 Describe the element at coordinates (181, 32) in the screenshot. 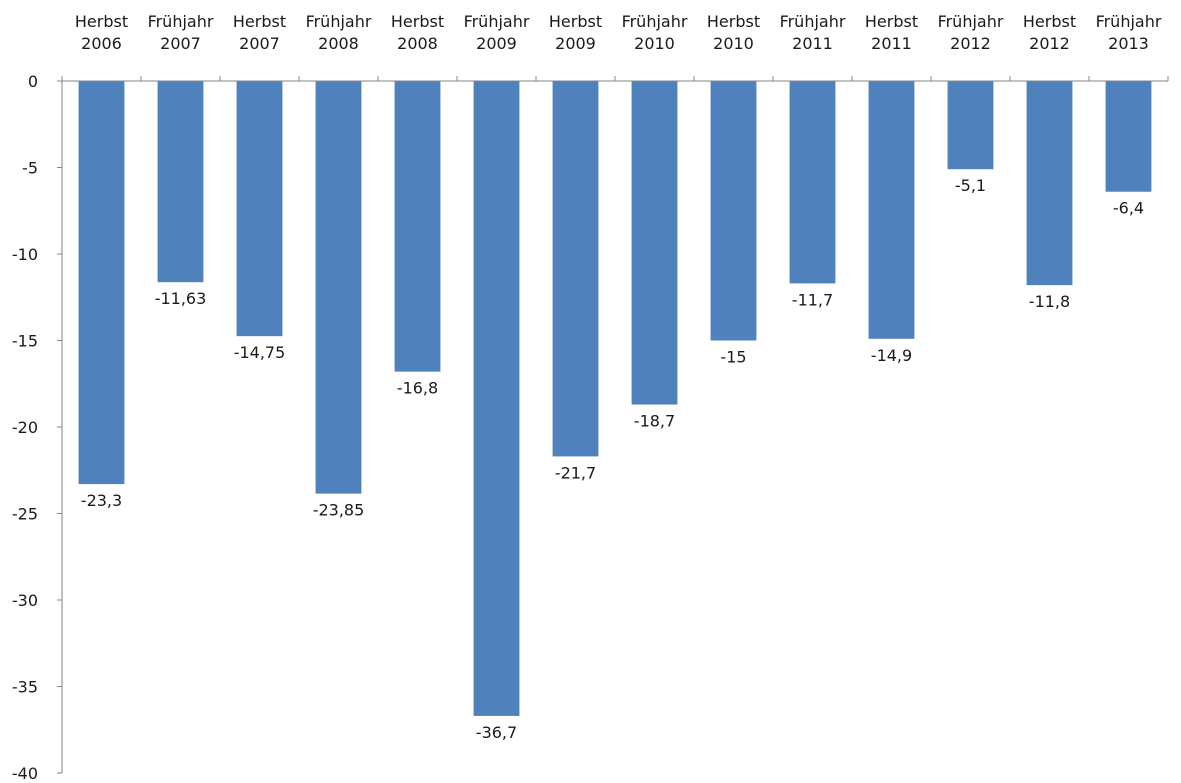

I see `x-category-label: Frühjahr 2007` at that location.